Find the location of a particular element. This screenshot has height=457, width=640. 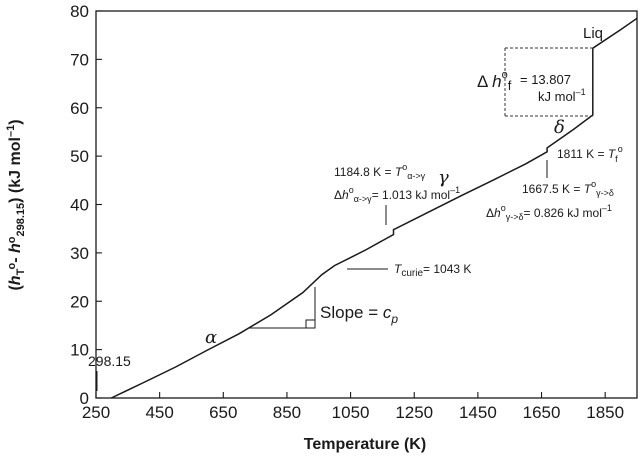

x-tick-label: 250 is located at coordinates (96, 412).